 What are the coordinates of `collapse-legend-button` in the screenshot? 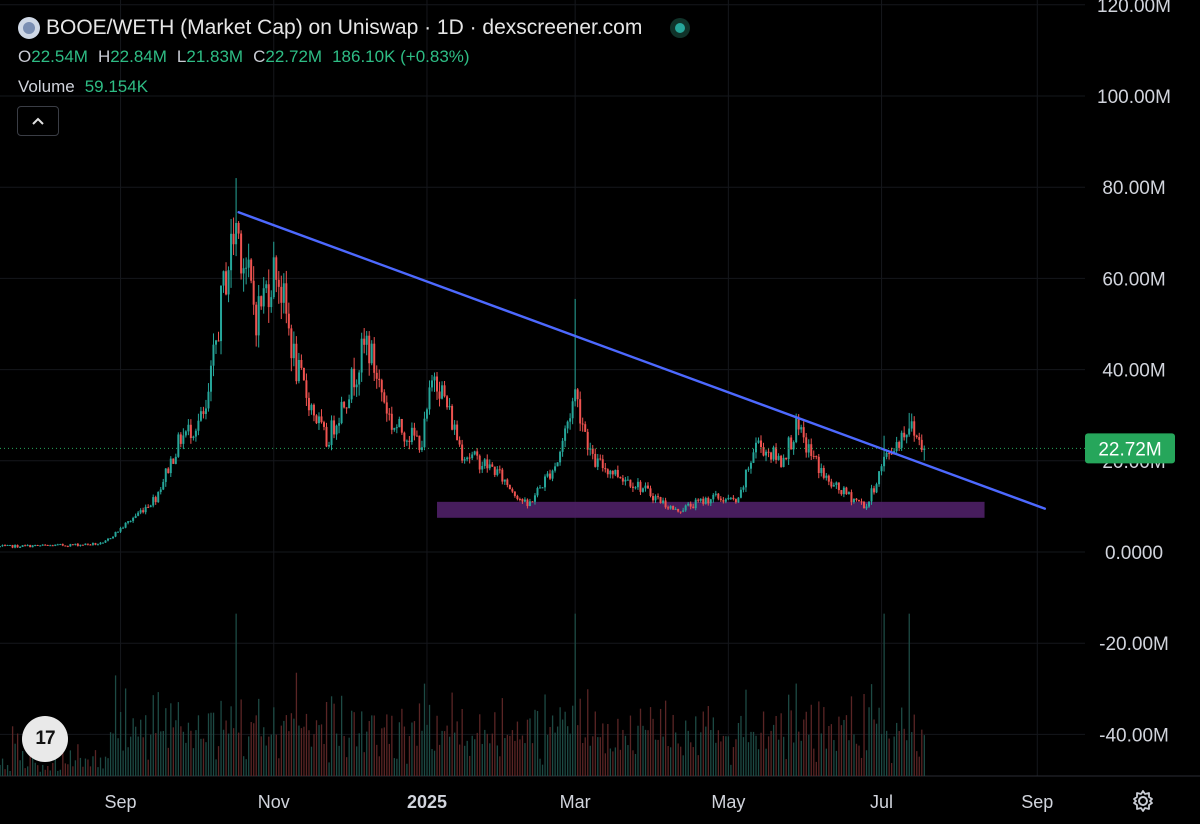 It's located at (38, 121).